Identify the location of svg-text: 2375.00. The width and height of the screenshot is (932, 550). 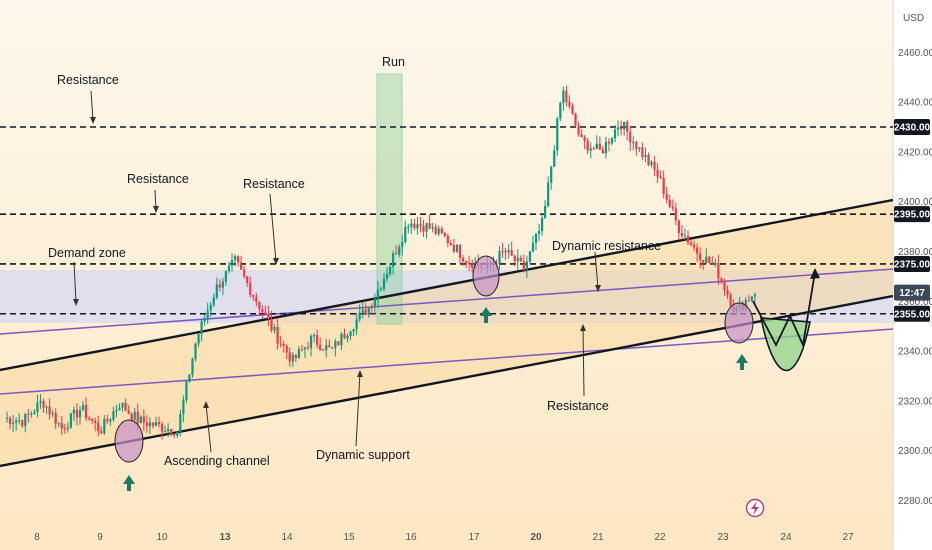
(912, 264).